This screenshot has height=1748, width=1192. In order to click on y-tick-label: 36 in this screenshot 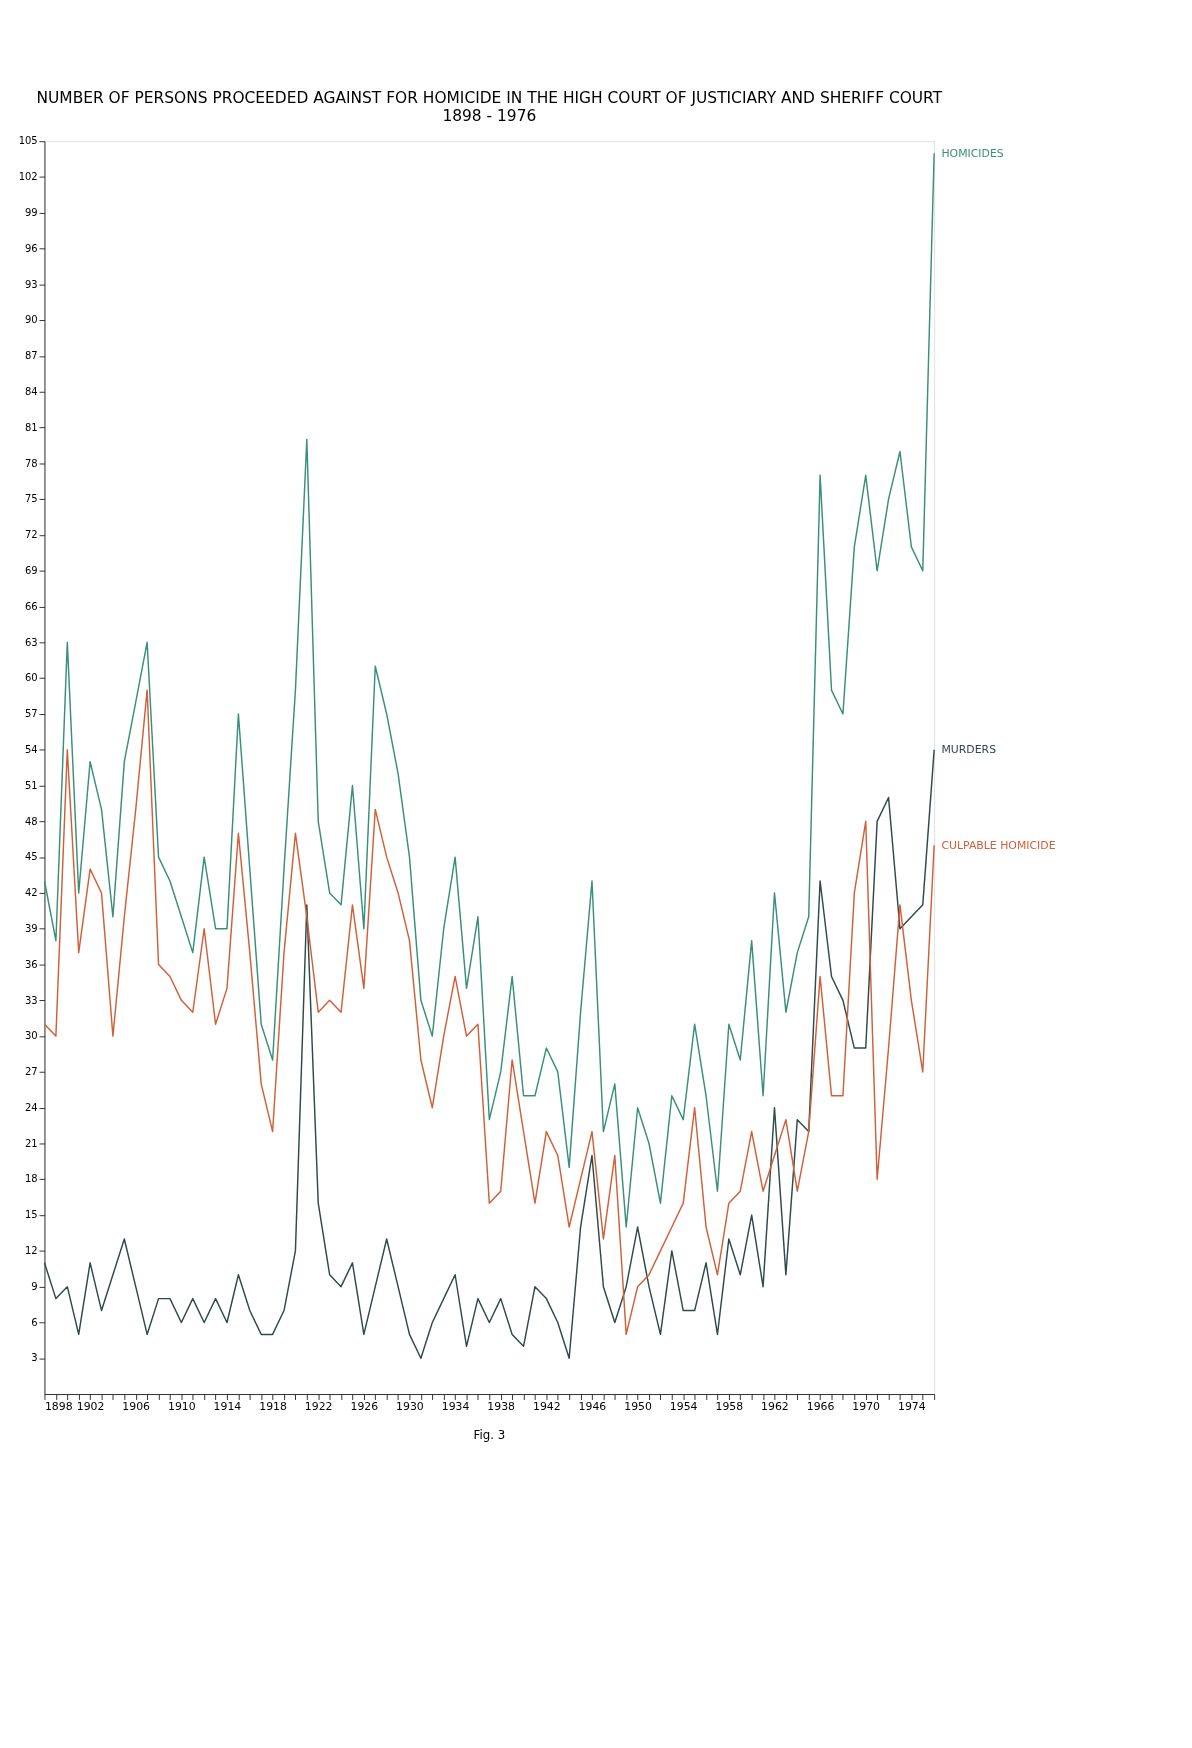, I will do `click(31, 964)`.